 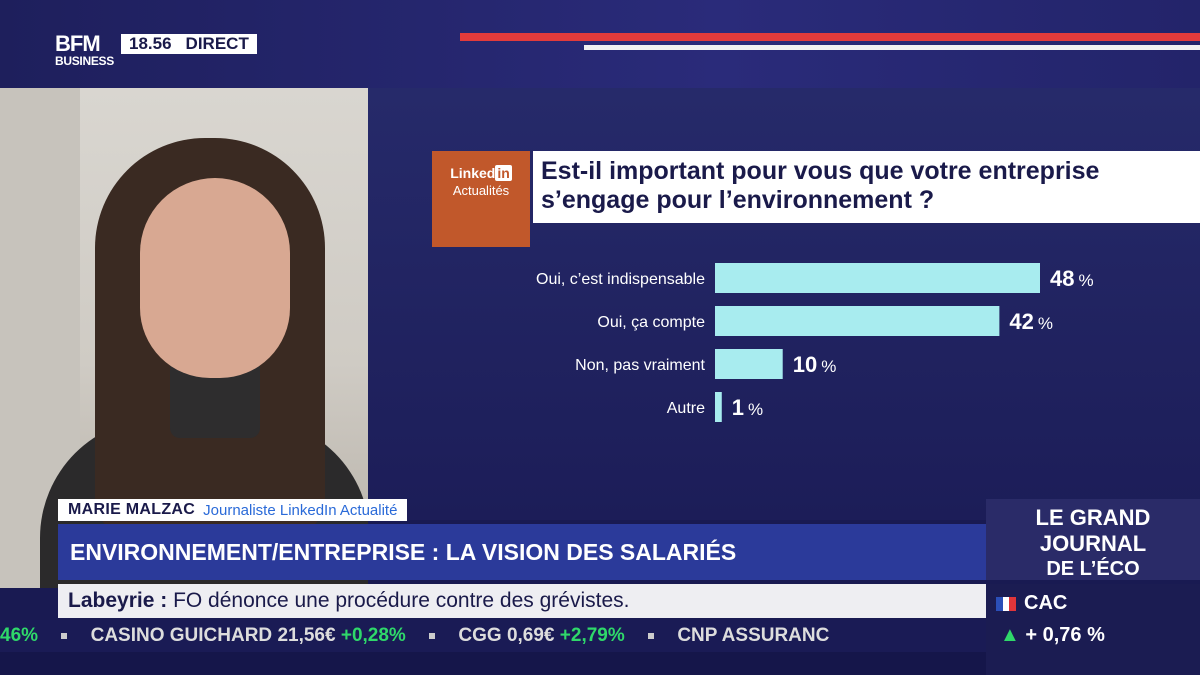 I want to click on clock-time: 18.56, so click(x=150, y=43).